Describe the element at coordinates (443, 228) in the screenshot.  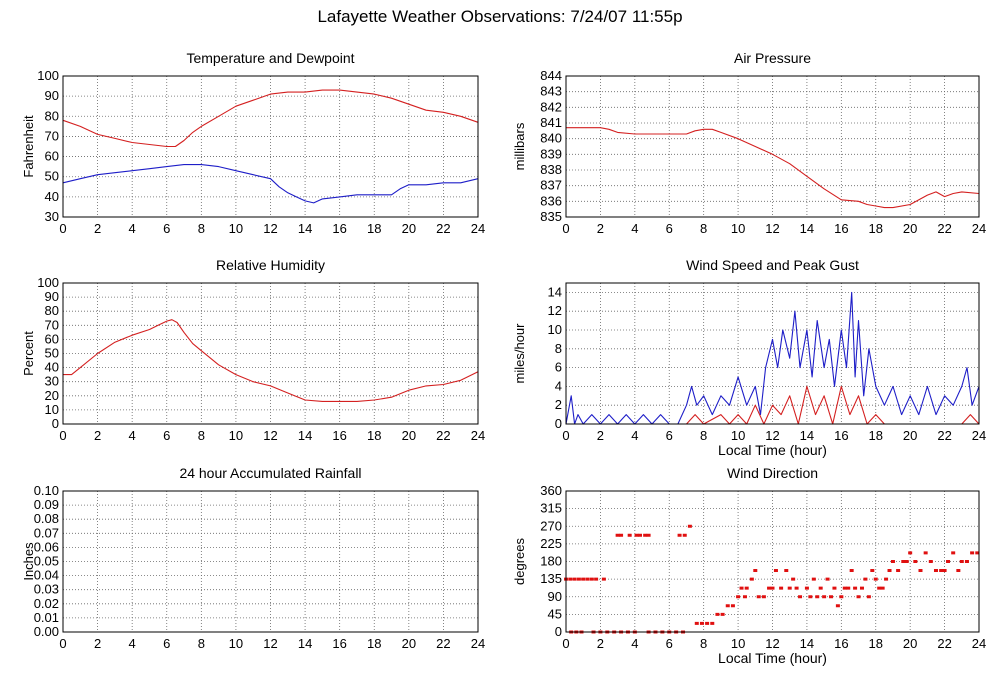
I see `x-tick-label: 22` at that location.